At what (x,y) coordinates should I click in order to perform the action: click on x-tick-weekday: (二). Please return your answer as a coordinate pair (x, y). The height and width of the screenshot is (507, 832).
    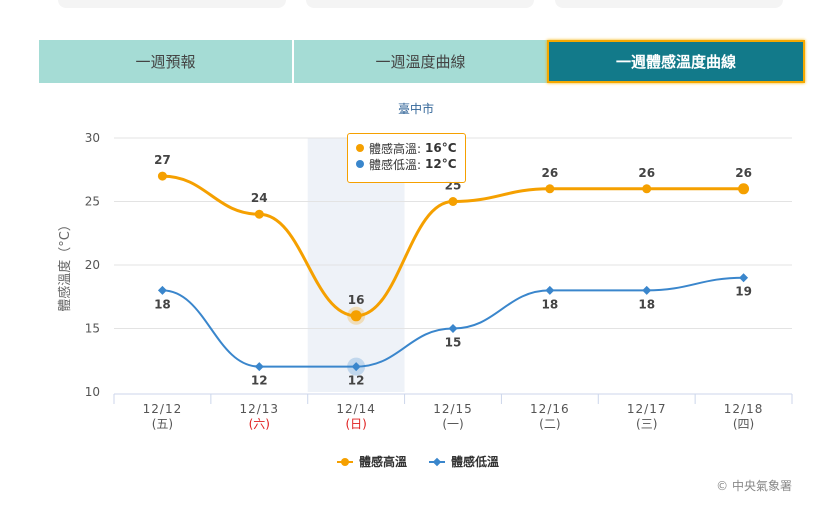
    Looking at the image, I should click on (549, 424).